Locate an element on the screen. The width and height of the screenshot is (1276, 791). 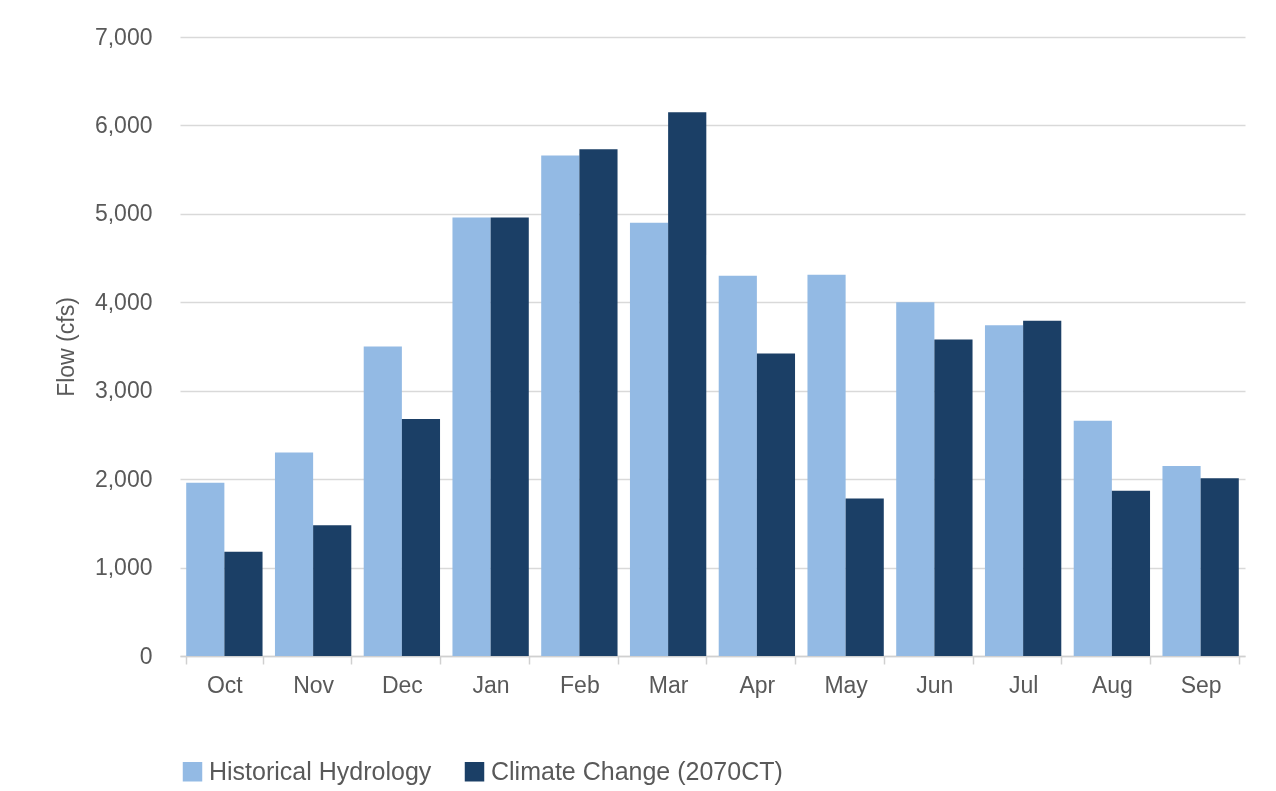
y-tick-label: 5,000 is located at coordinates (123, 213).